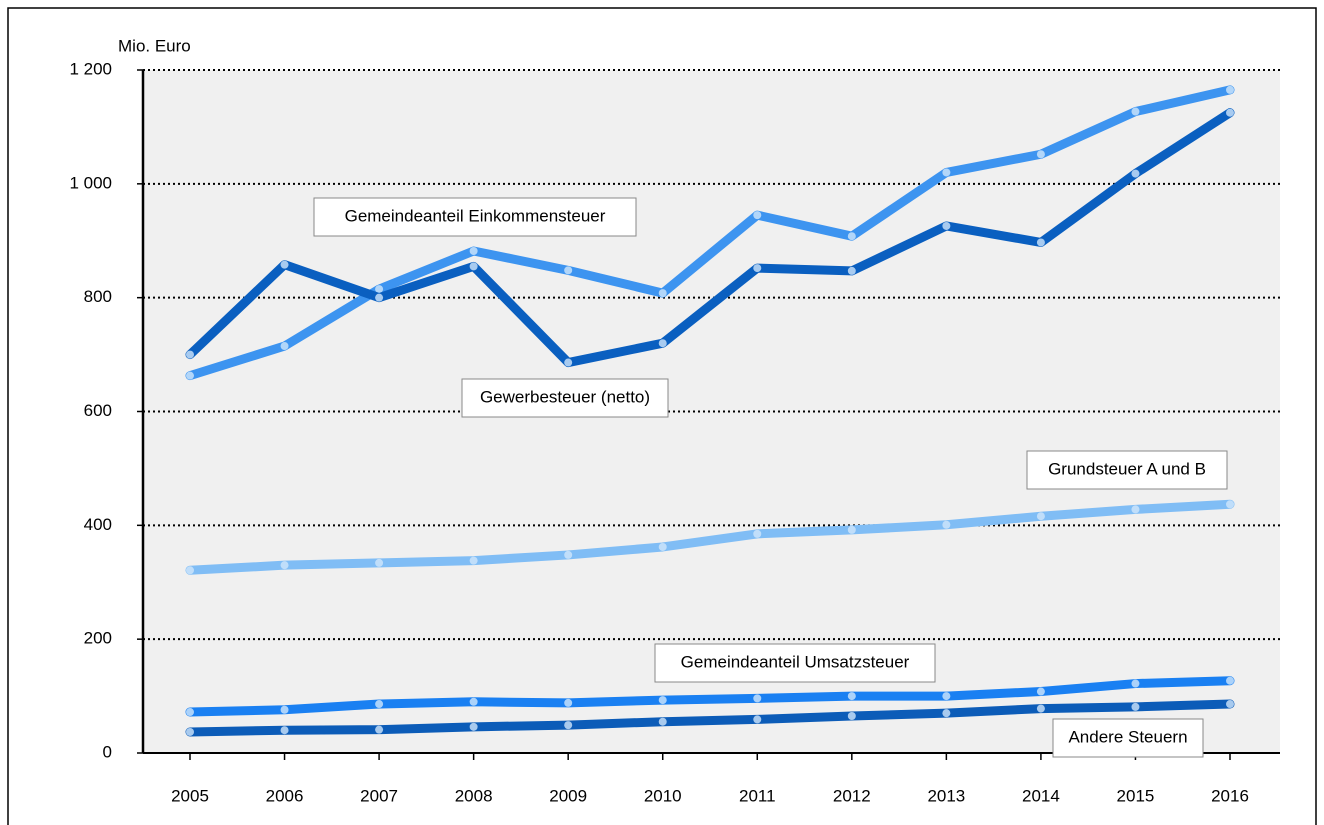 The width and height of the screenshot is (1324, 825). I want to click on x-tick-label: 2007, so click(379, 795).